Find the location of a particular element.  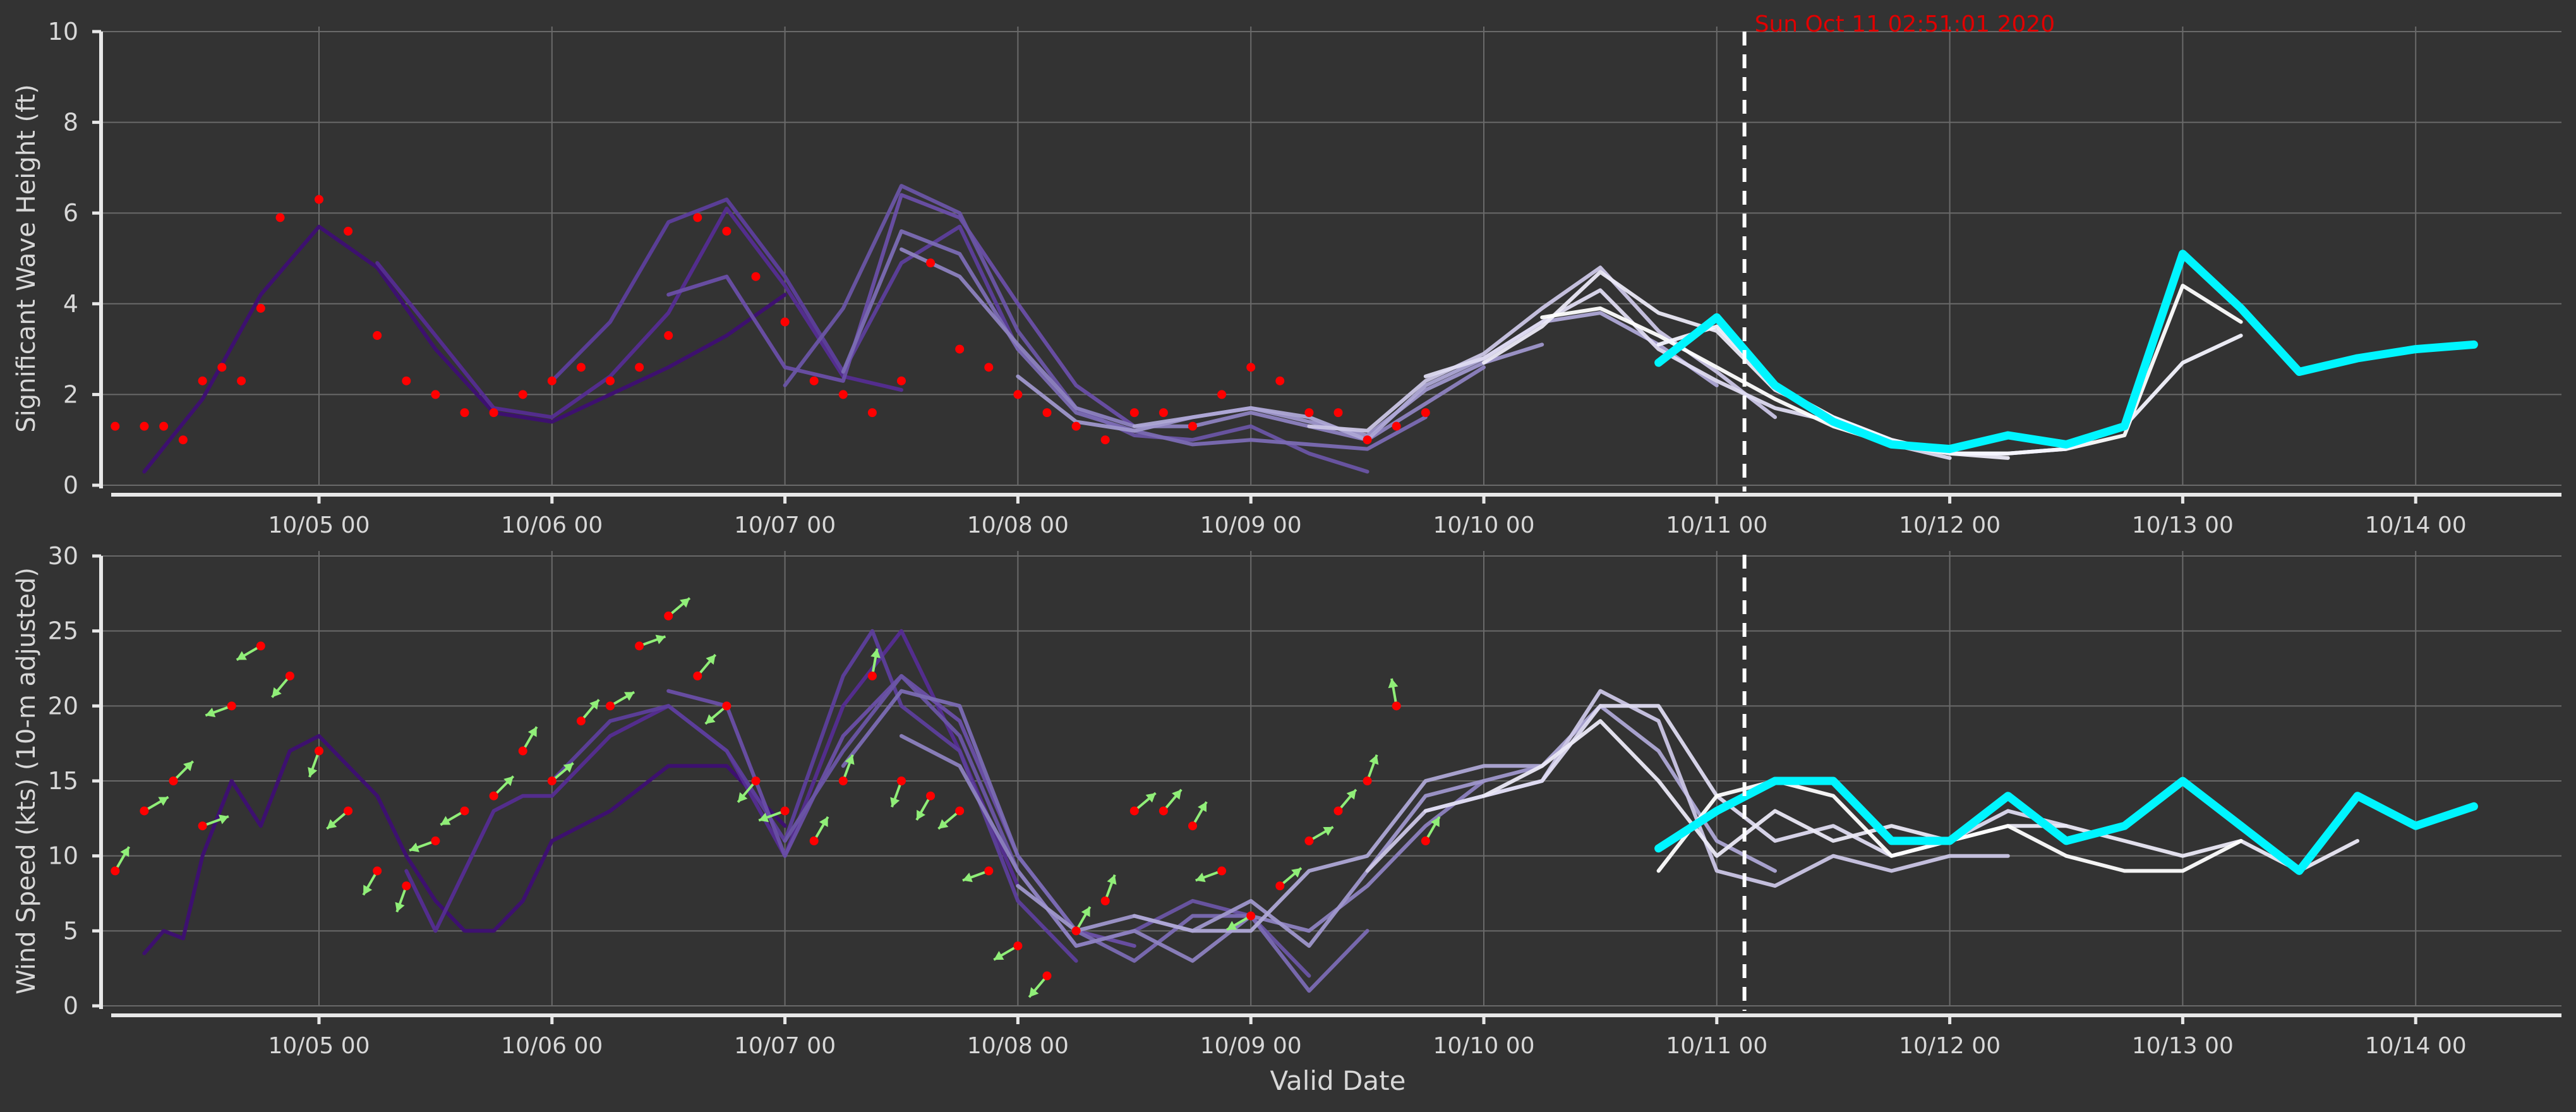

wind-x-tick-label: 10/06 00 is located at coordinates (552, 1046).